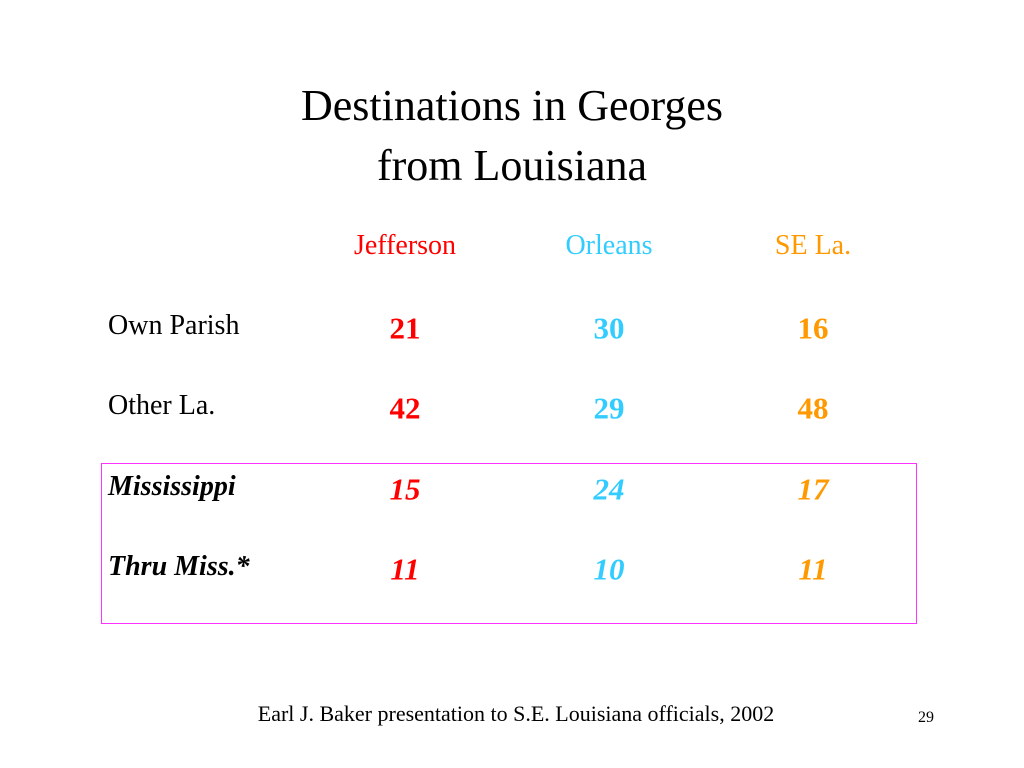  I want to click on cell: 16, so click(813, 328).